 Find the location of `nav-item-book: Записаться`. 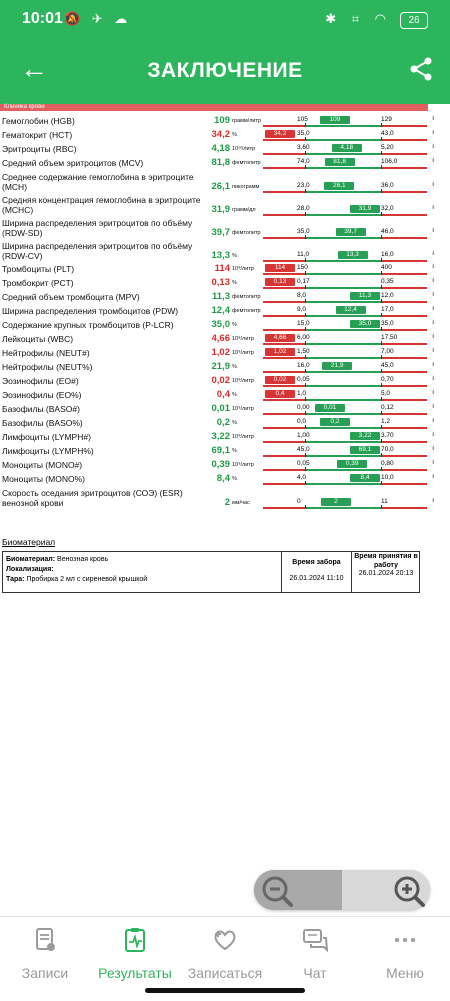

nav-item-book: Записаться is located at coordinates (225, 953).